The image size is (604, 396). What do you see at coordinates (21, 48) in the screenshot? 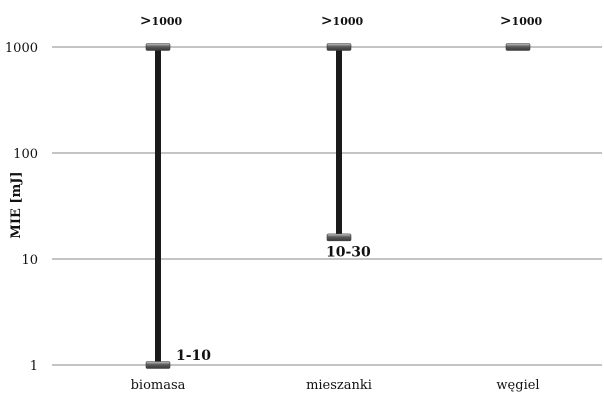
I see `y-tick-label: 1000` at bounding box center [21, 48].